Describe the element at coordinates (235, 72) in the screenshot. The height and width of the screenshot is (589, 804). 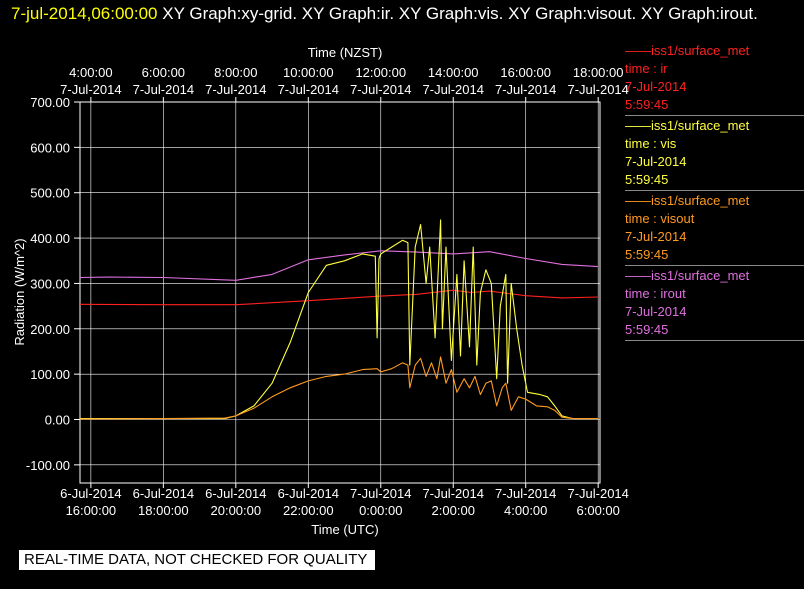
I see `x-top-tick-time: 8:00:00` at that location.